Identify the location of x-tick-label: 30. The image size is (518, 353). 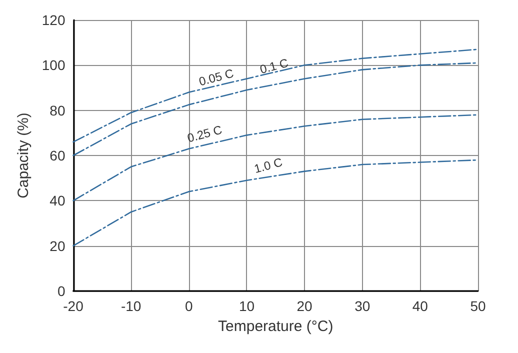
(362, 306).